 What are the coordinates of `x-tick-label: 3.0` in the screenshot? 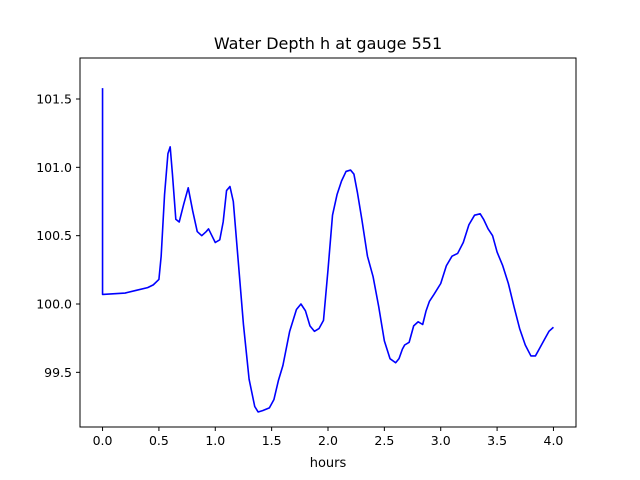 It's located at (441, 440).